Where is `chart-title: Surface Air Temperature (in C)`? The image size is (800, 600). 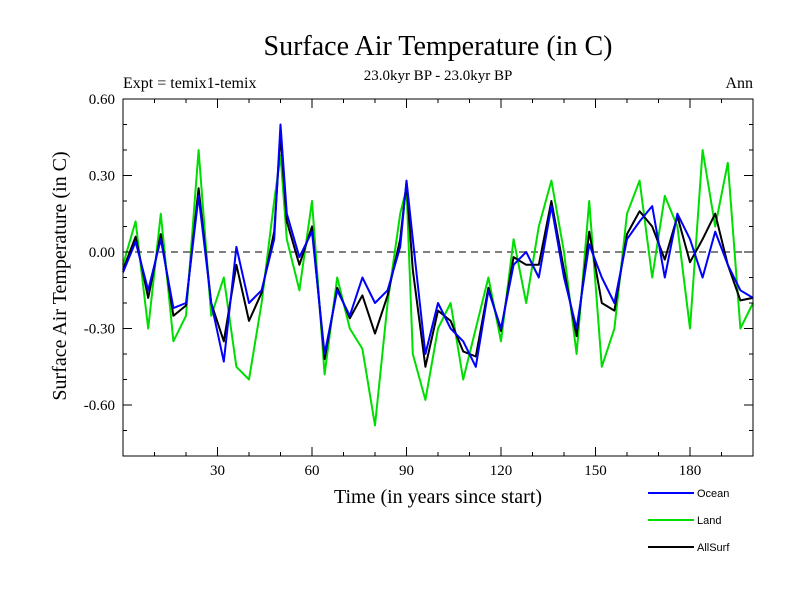
chart-title: Surface Air Temperature (in C) is located at coordinates (438, 46).